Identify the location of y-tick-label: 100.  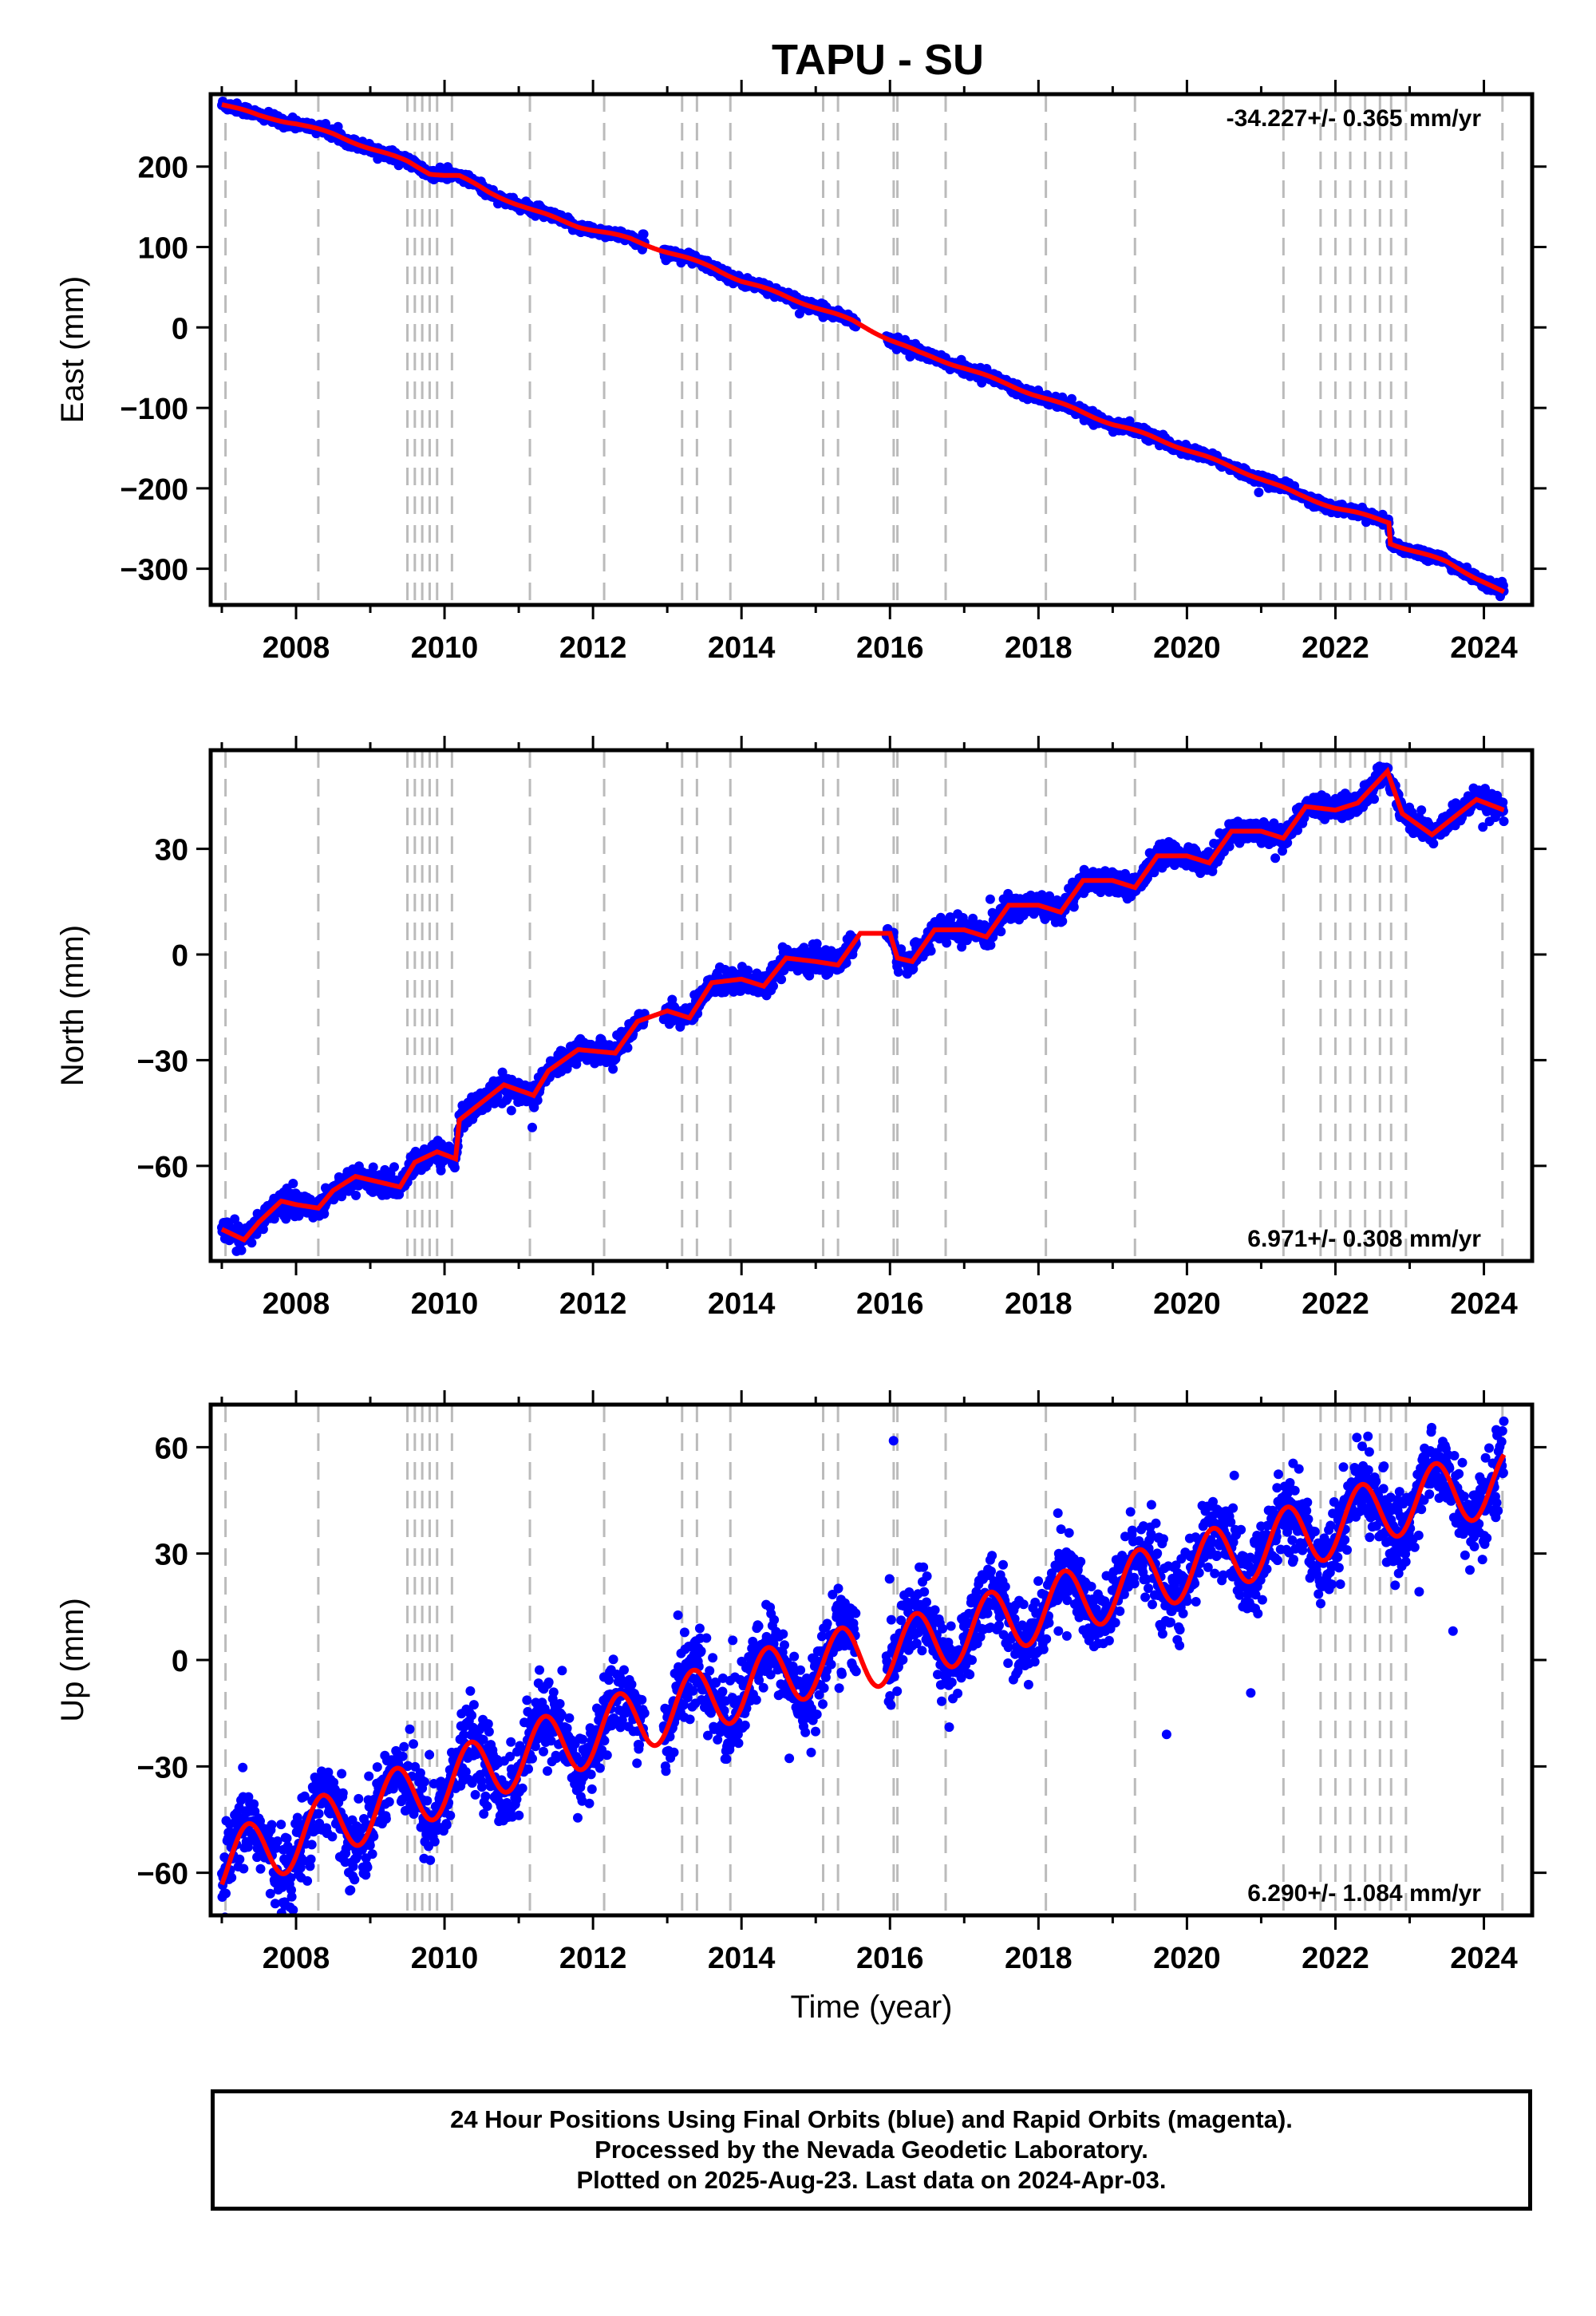
(163, 248).